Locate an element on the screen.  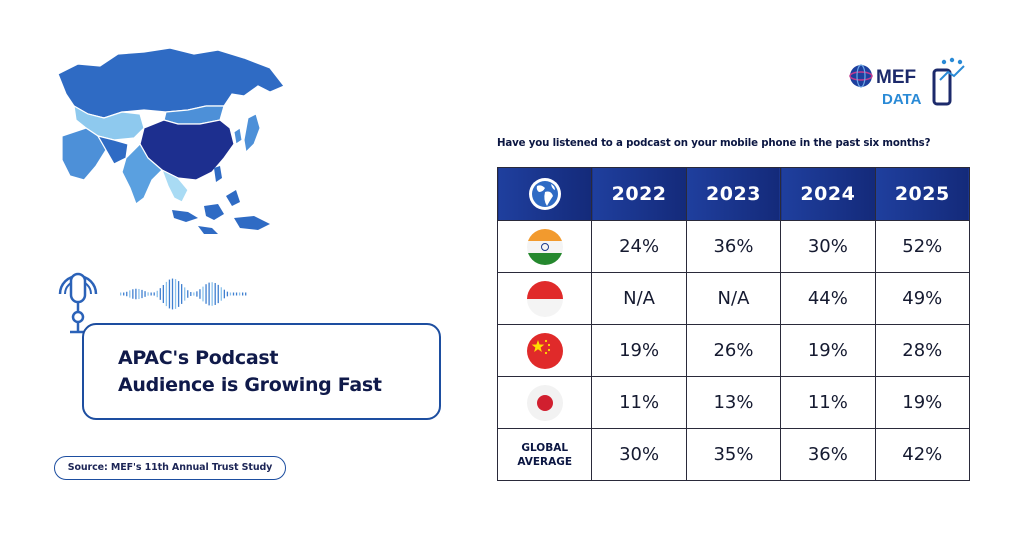
header-year-cell: 2023 is located at coordinates (733, 194).